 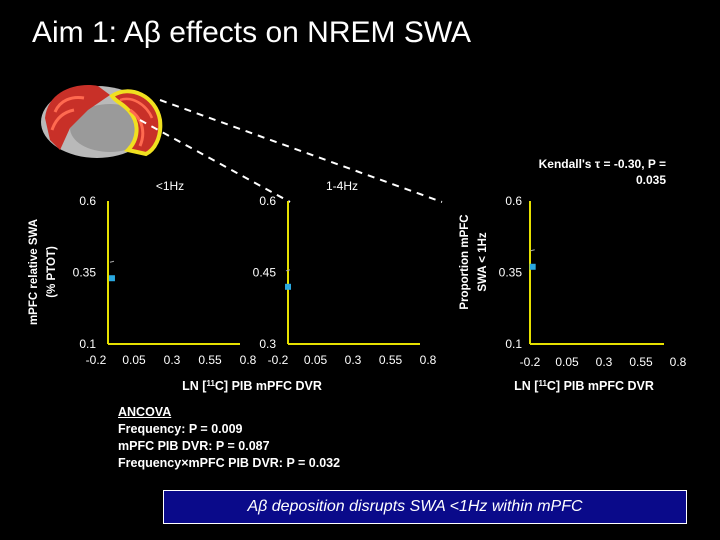 What do you see at coordinates (34, 272) in the screenshot?
I see `y-axis-label-line1: mPFC relative SWA` at bounding box center [34, 272].